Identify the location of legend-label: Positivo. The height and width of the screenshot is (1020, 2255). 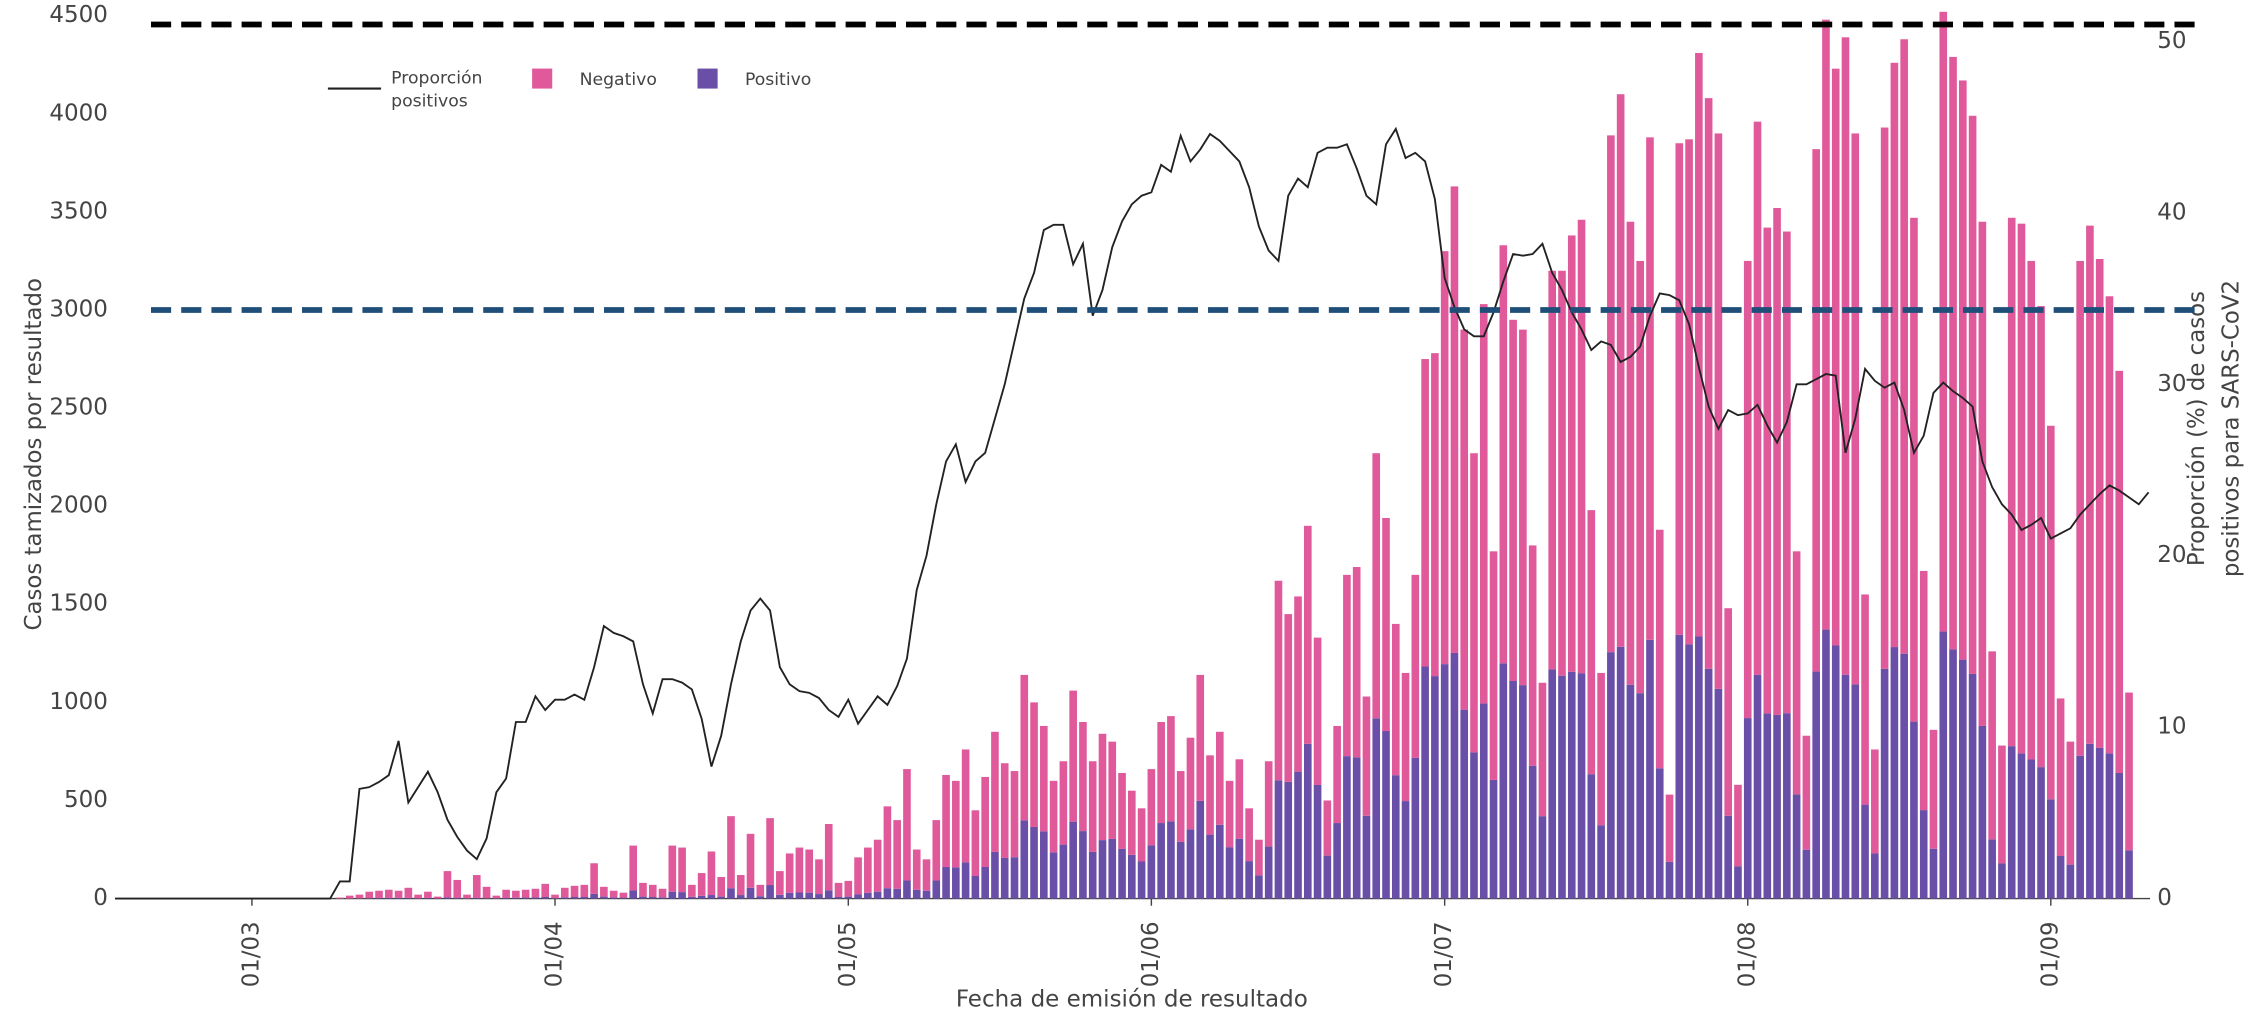
(778, 80).